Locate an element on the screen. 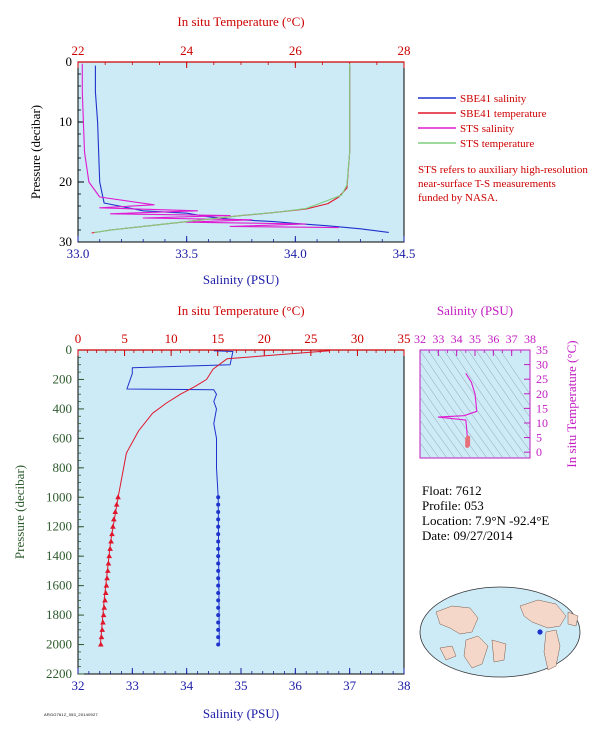  footer-stamp: ARGO7612_053_20140927 is located at coordinates (71, 714).